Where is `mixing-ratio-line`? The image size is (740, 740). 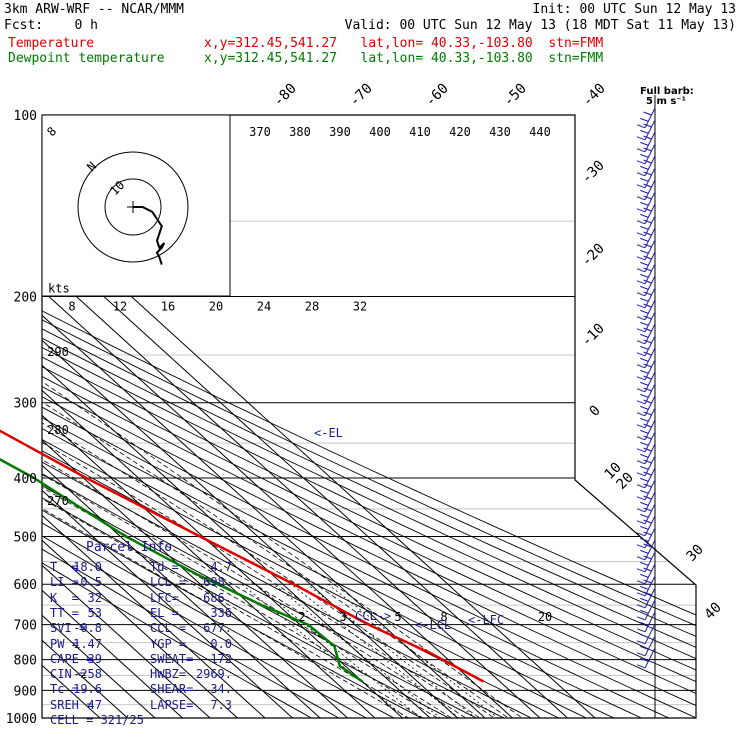
mixing-ratio-line is located at coordinates (399, 650).